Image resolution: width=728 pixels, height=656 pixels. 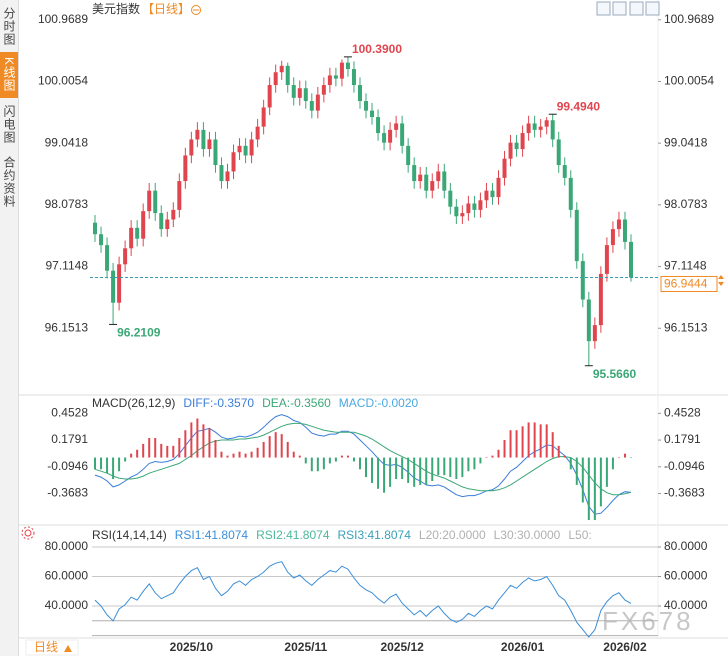 What do you see at coordinates (619, 8) in the screenshot?
I see `zoom-out-button` at bounding box center [619, 8].